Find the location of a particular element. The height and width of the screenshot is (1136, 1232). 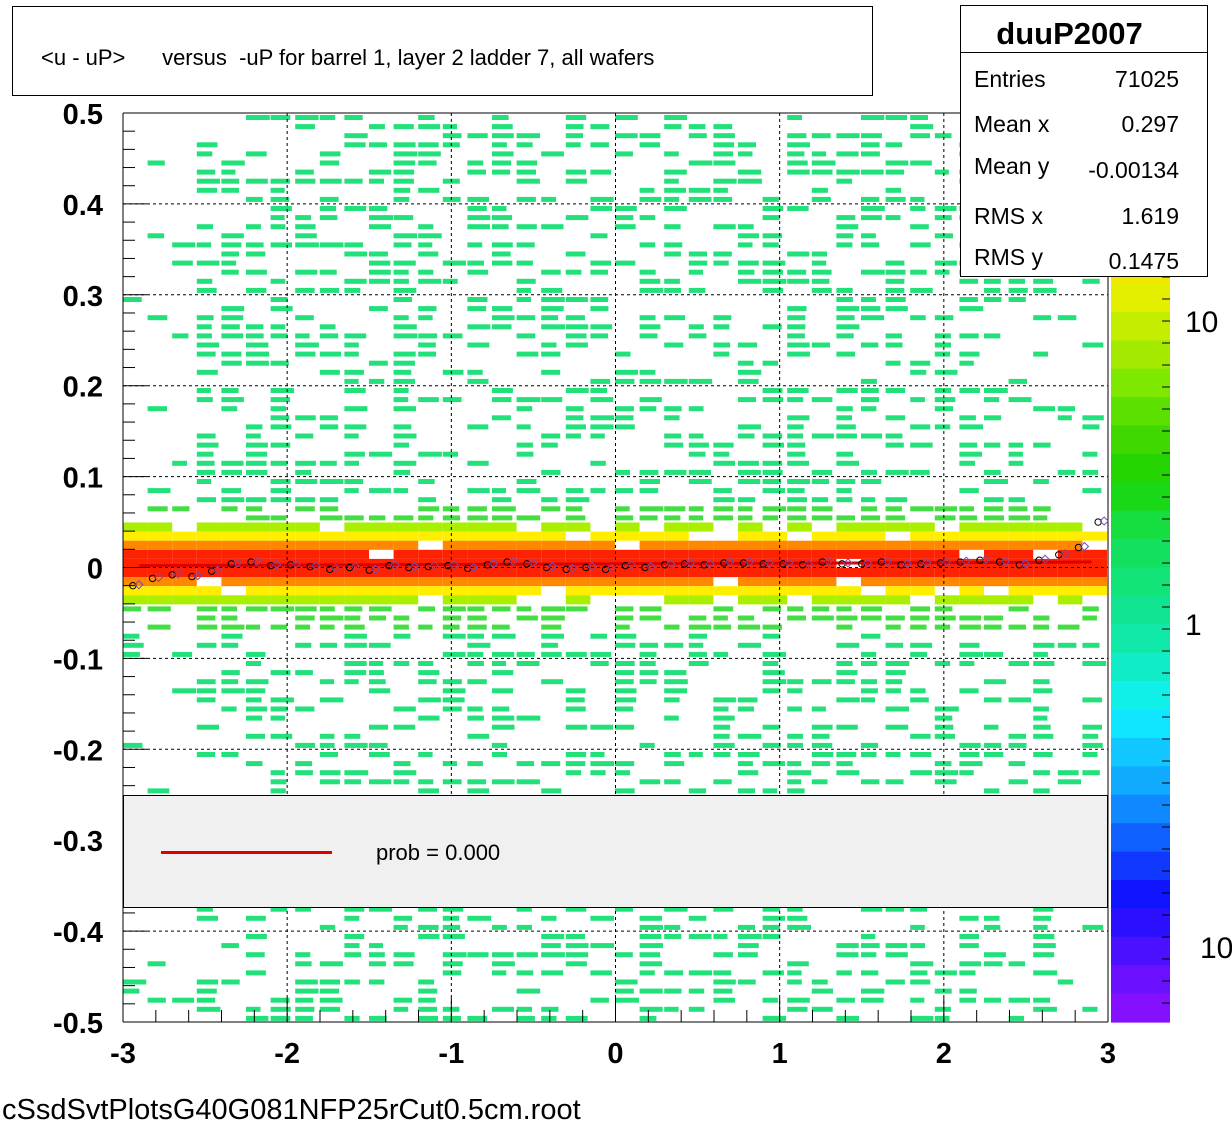

palette-band is located at coordinates (1140, 355).